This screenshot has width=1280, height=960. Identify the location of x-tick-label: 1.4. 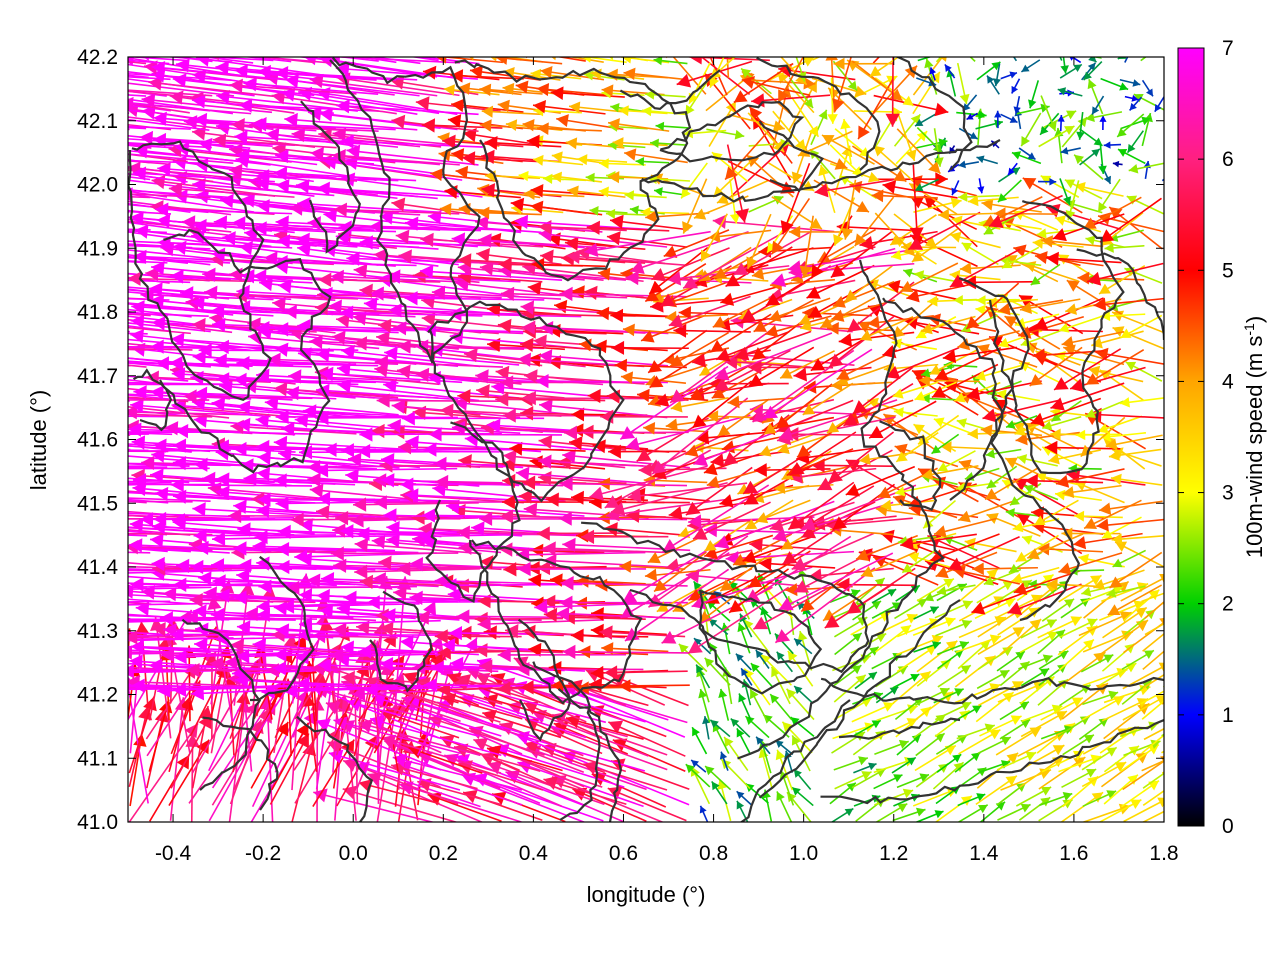
(984, 853).